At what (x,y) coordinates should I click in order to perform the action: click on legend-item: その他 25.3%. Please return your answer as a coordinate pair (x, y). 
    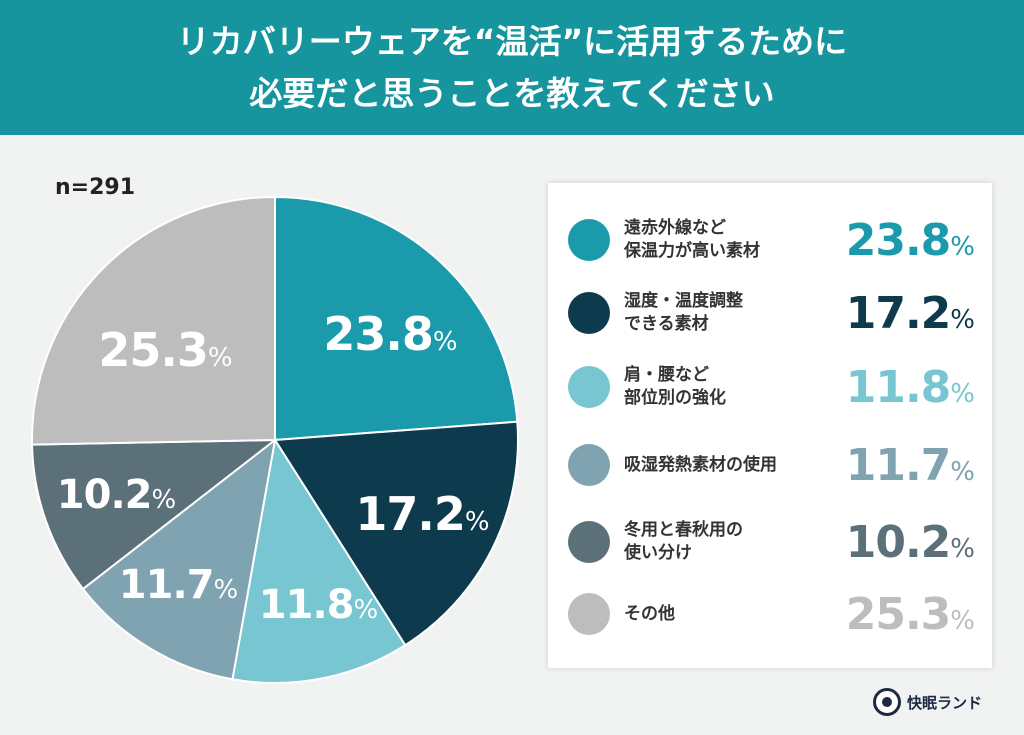
    Looking at the image, I should click on (770, 614).